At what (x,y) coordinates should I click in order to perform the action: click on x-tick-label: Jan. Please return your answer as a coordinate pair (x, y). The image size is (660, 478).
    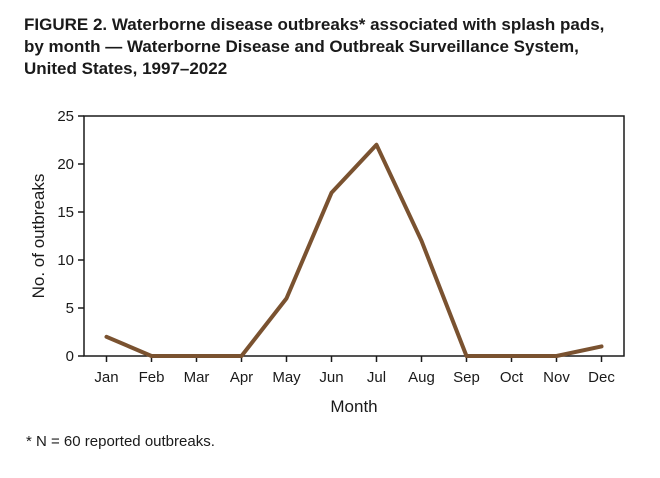
    Looking at the image, I should click on (106, 377).